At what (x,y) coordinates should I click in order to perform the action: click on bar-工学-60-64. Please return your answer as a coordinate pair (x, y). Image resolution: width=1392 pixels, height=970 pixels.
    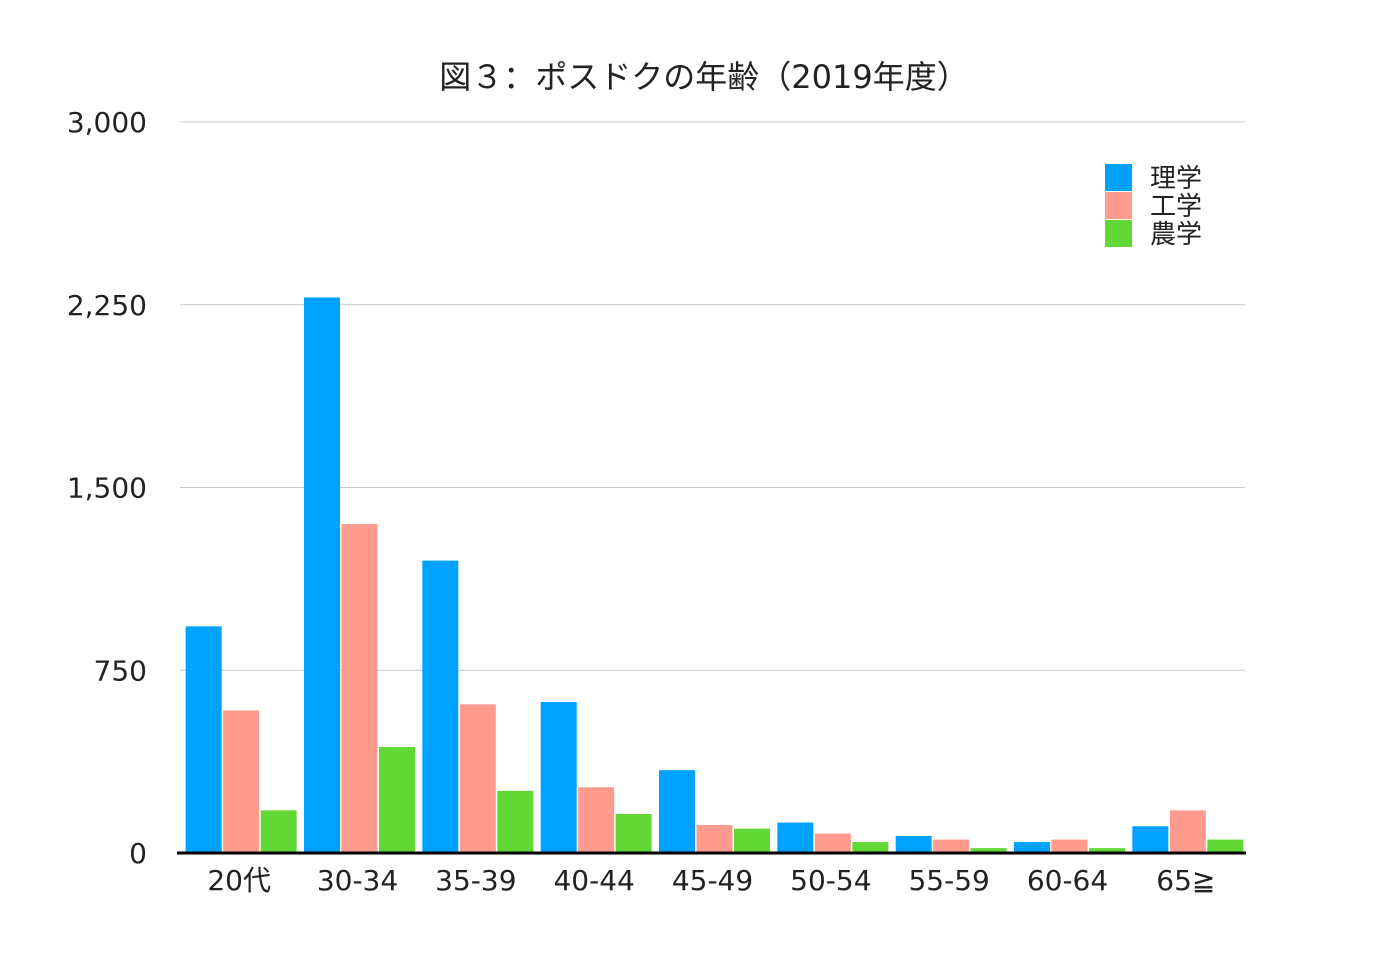
    Looking at the image, I should click on (1069, 846).